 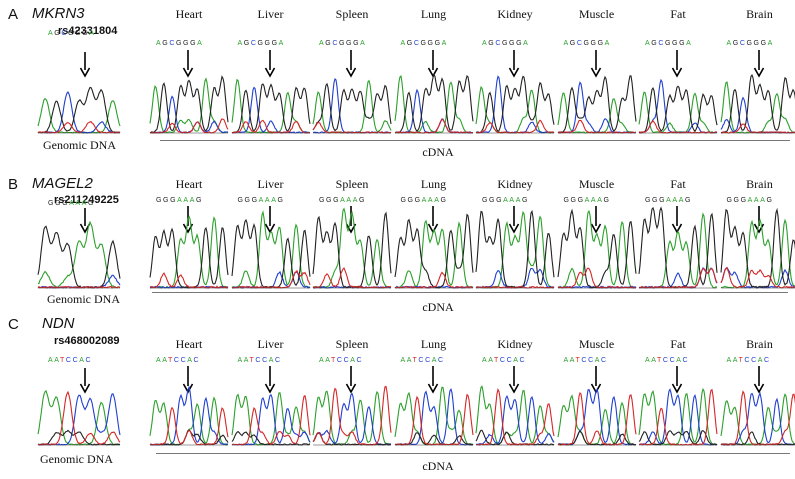 I want to click on genomic-sequence-a: AGCGGGA, so click(x=71, y=33).